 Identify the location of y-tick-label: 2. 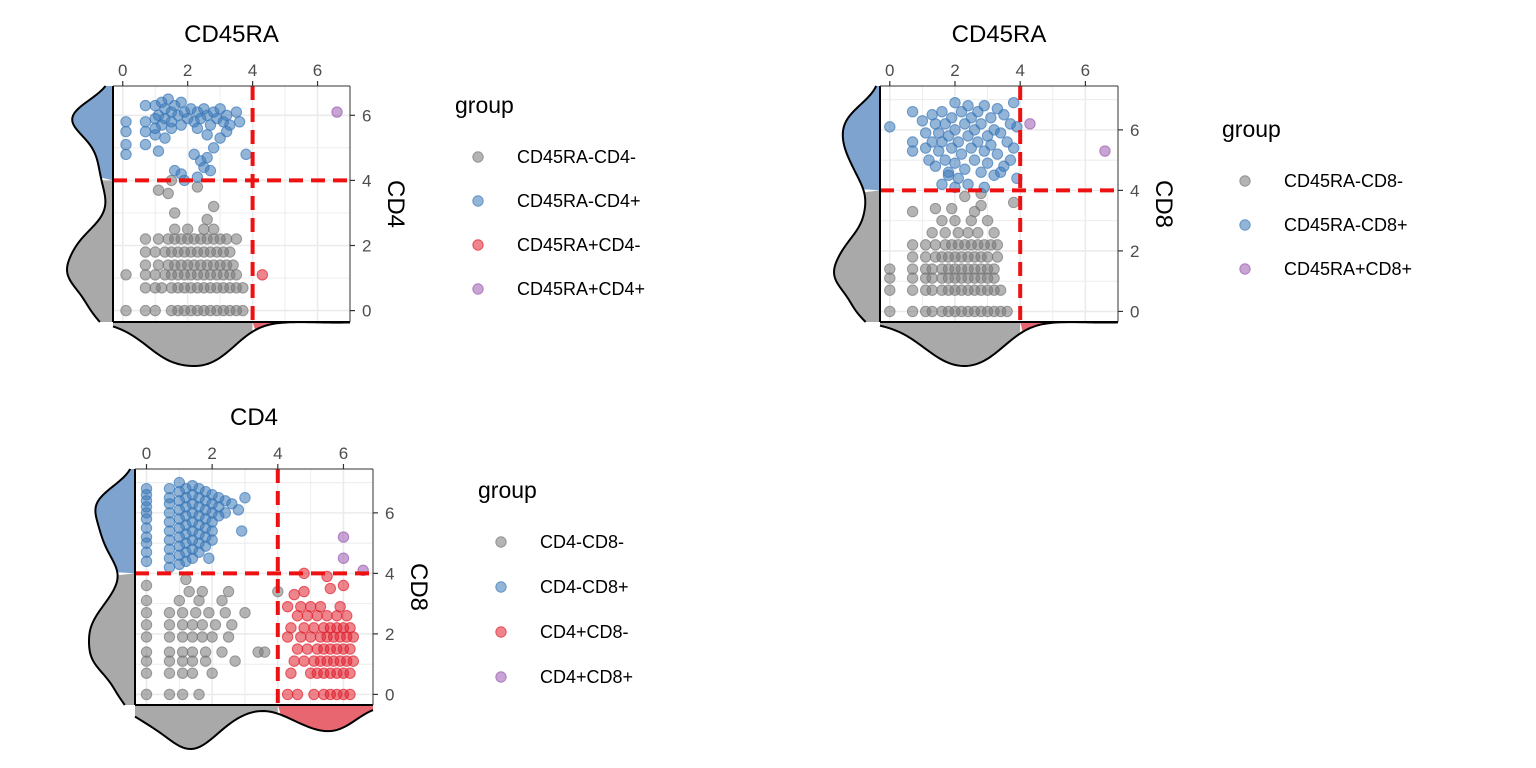
(366, 246).